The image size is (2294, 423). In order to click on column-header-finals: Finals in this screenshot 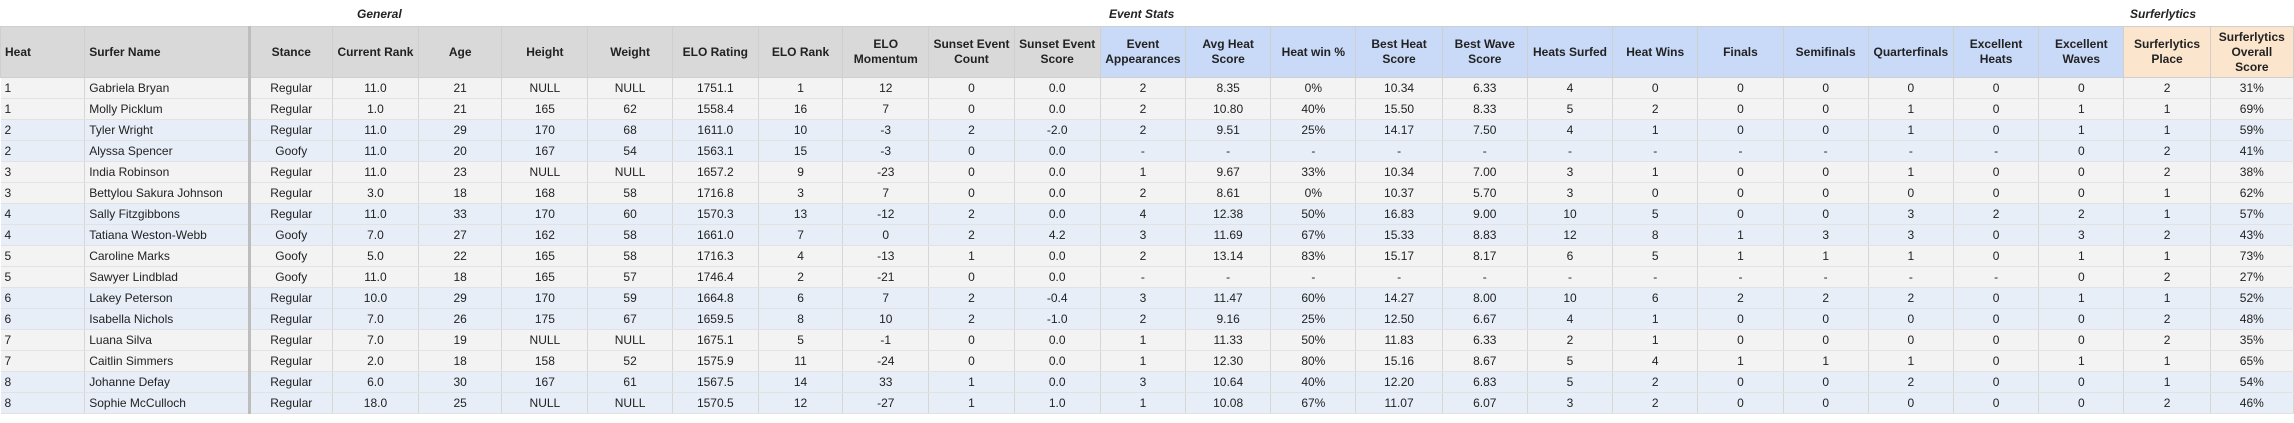, I will do `click(1740, 52)`.